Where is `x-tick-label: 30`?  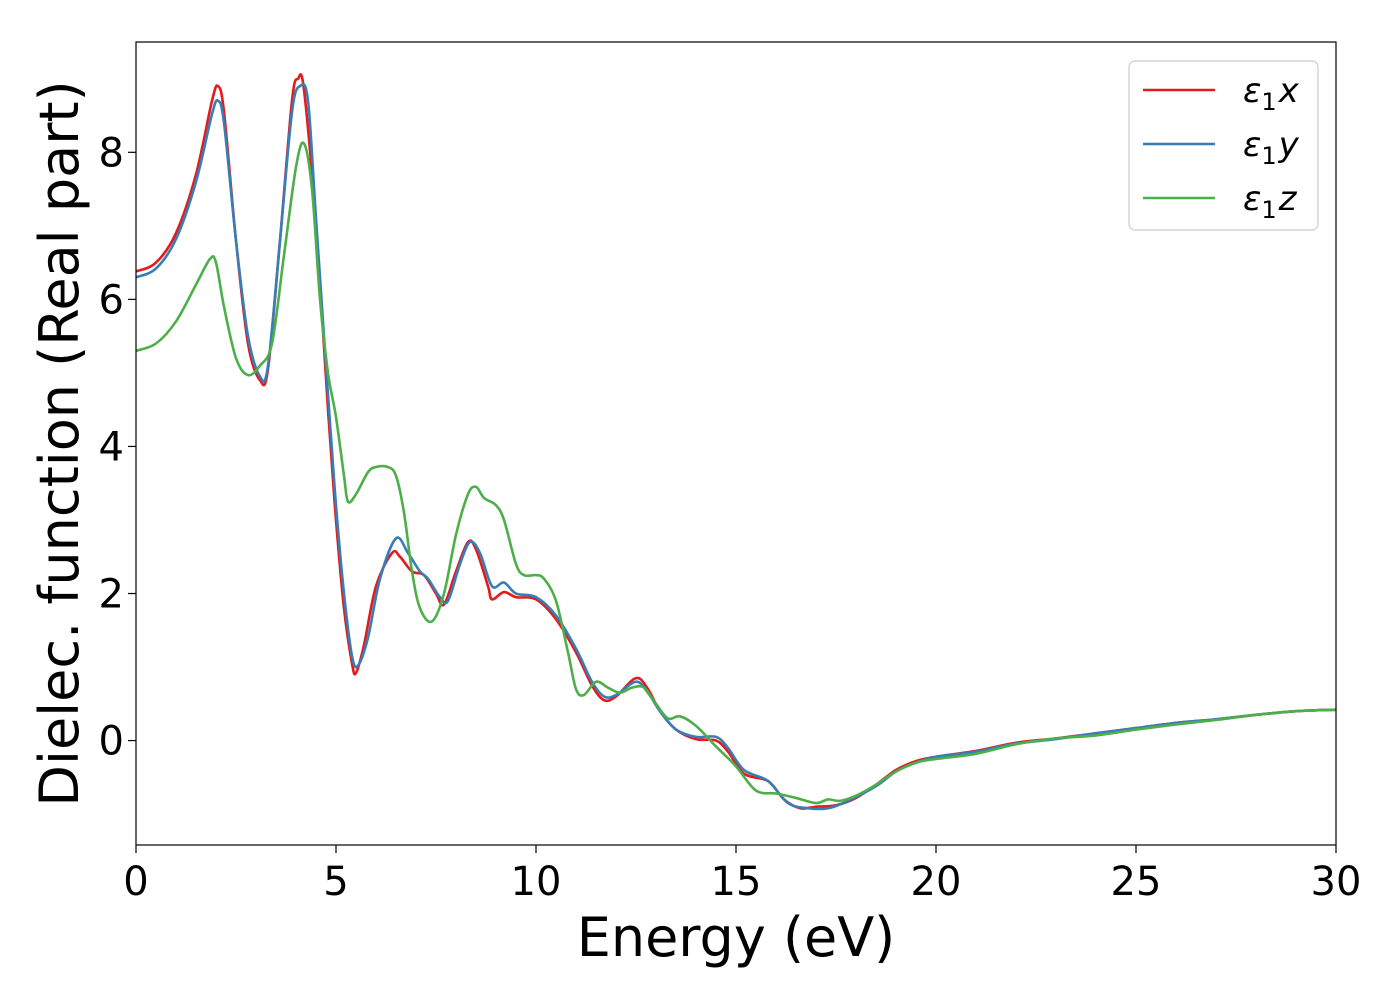 x-tick-label: 30 is located at coordinates (1336, 882).